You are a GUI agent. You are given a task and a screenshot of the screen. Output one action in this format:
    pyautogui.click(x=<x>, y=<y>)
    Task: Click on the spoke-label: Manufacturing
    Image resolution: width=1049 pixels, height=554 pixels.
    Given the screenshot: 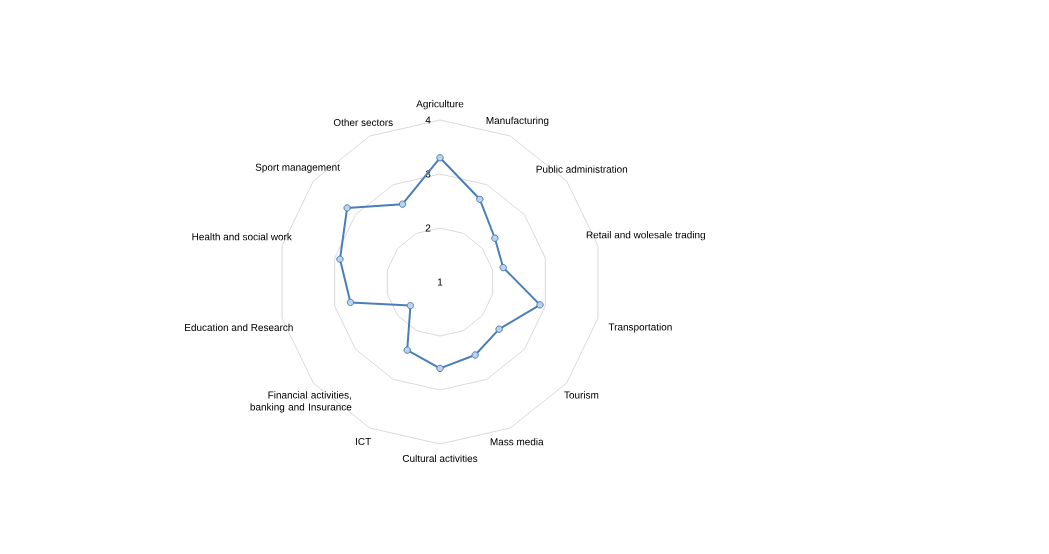 What is the action you would take?
    pyautogui.click(x=517, y=121)
    